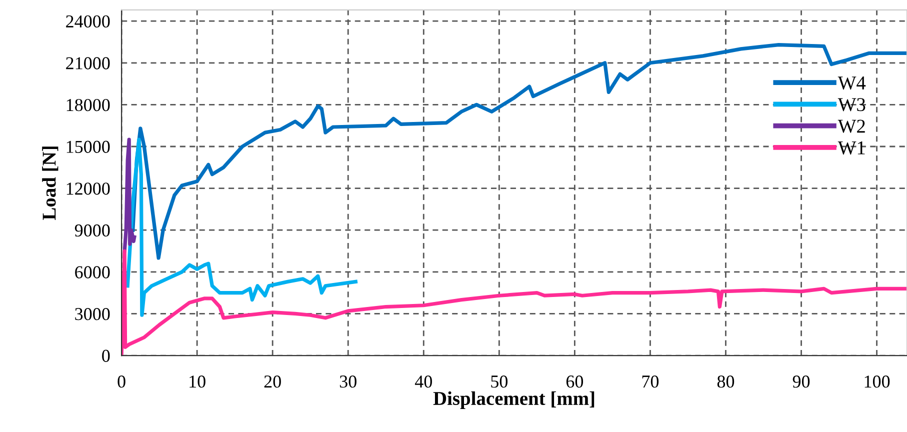  Describe the element at coordinates (575, 382) in the screenshot. I see `x-tick-label: 60` at that location.